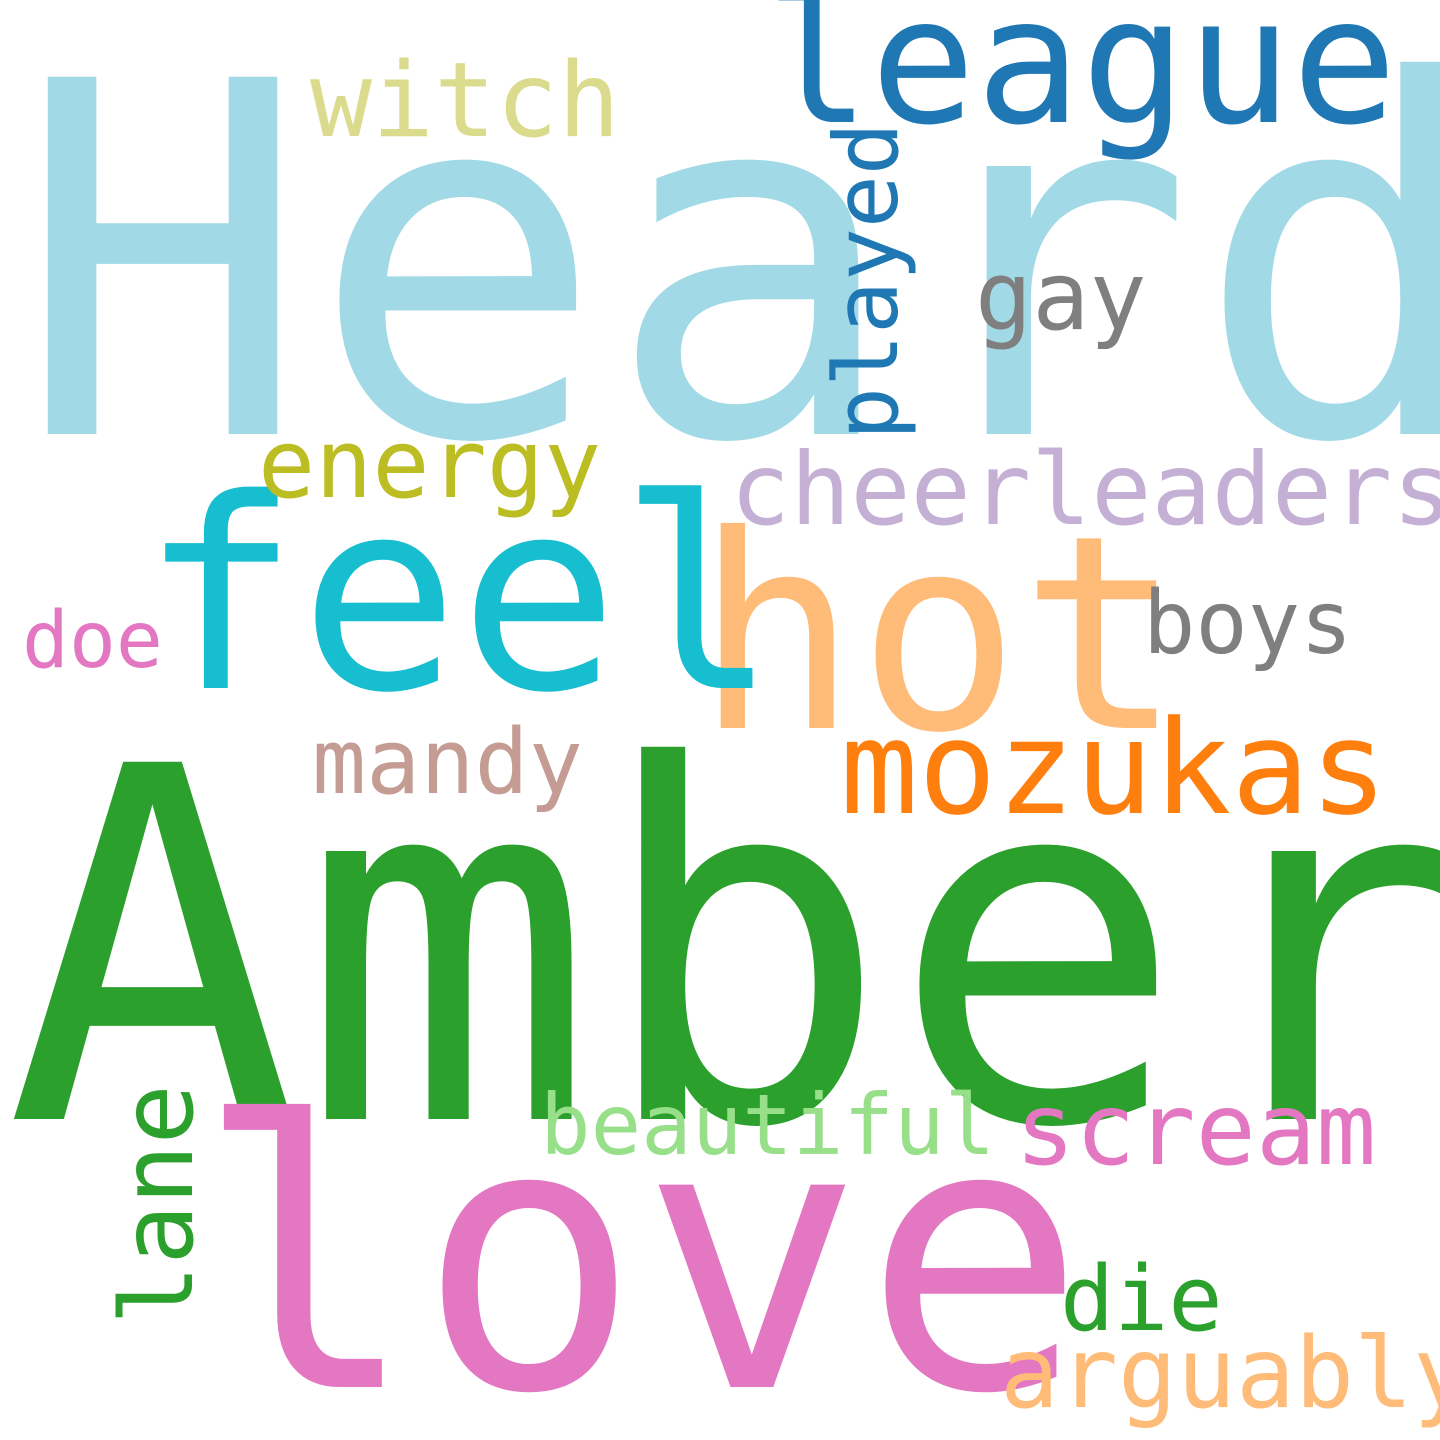  Describe the element at coordinates (1085, 489) in the screenshot. I see `word-cheerleaders: cheerleaders` at that location.